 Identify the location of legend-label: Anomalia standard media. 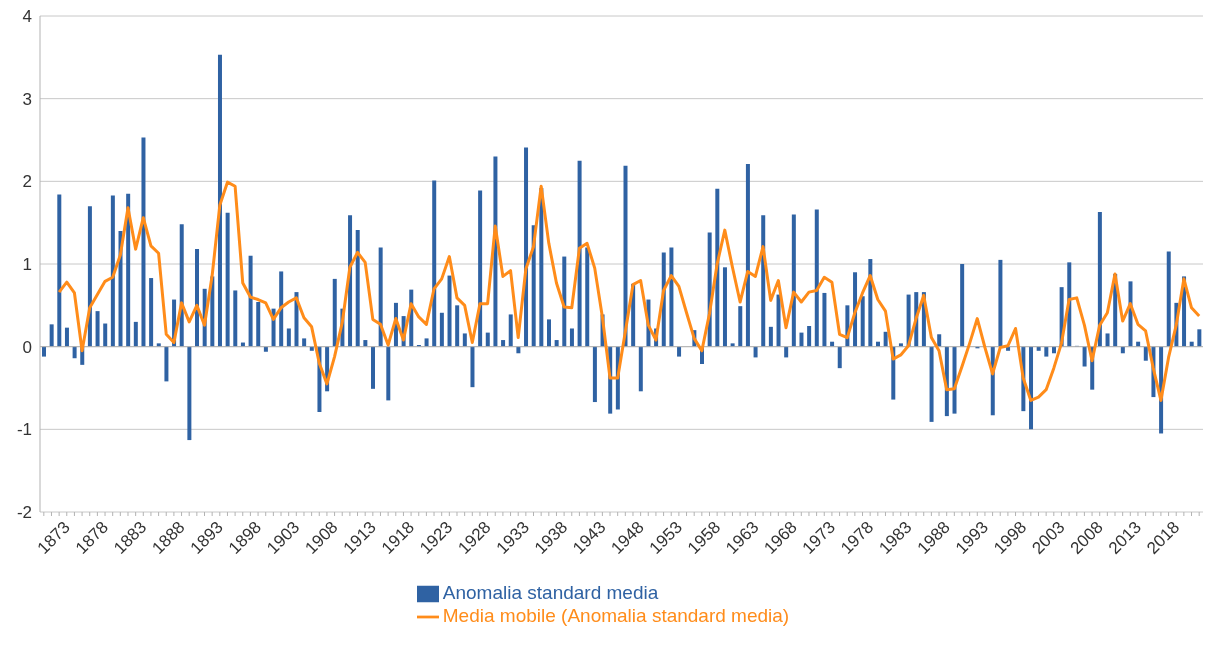
(550, 592).